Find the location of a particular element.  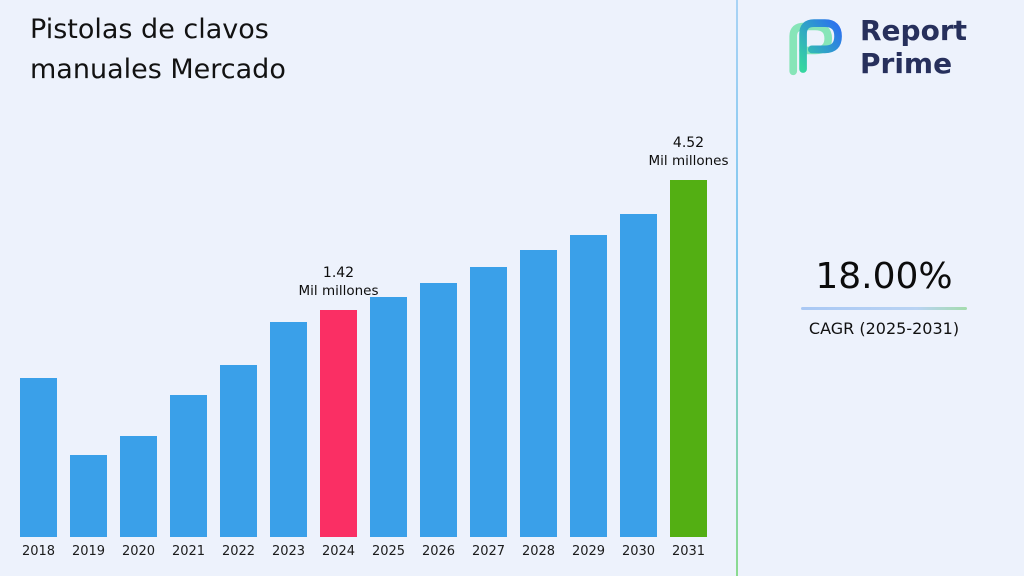

x-axis-label-2027: 2027 is located at coordinates (488, 551).